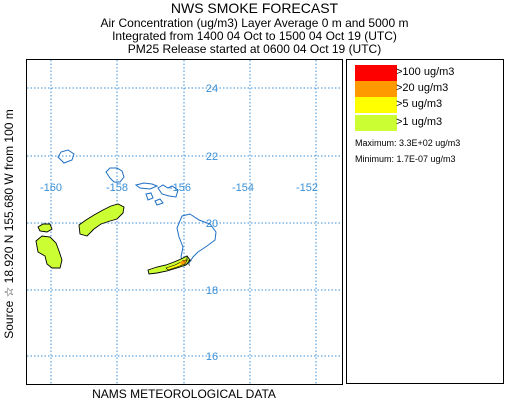 This screenshot has height=401, width=509. What do you see at coordinates (169, 265) in the screenshot?
I see `plume-region-source` at bounding box center [169, 265].